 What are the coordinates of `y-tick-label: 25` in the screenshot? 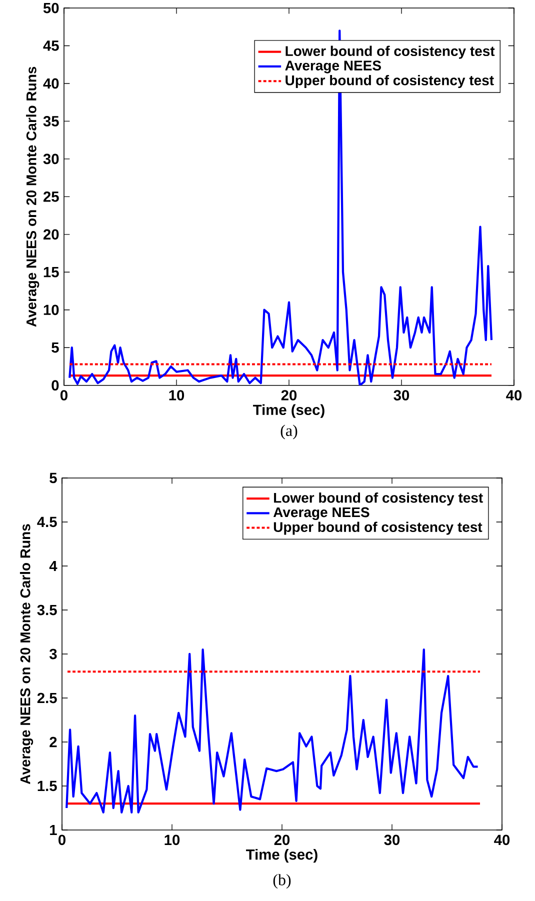 It's located at (51, 197).